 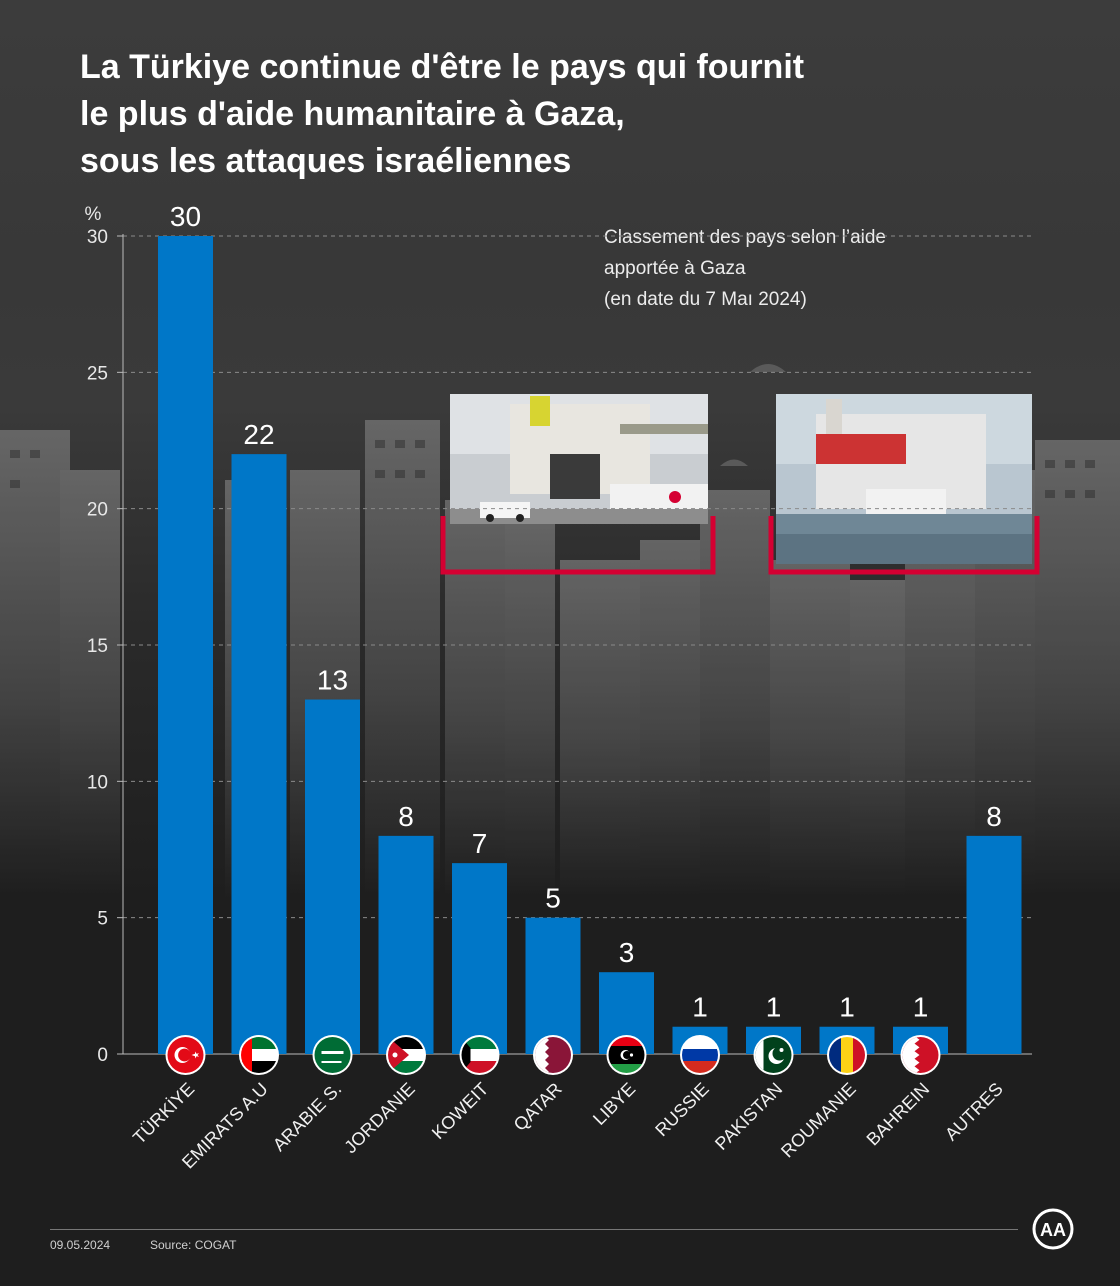 I want to click on y-tick-label: 5, so click(x=102, y=919).